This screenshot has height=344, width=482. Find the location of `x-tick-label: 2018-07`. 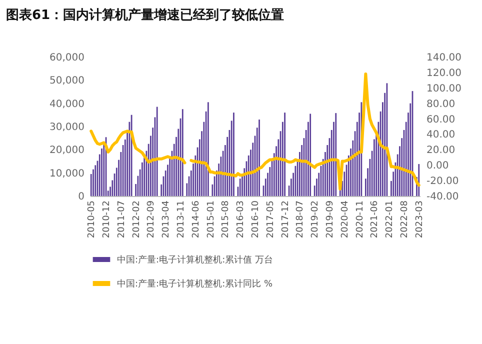

x-tick-label: 2018-07 is located at coordinates (301, 219).